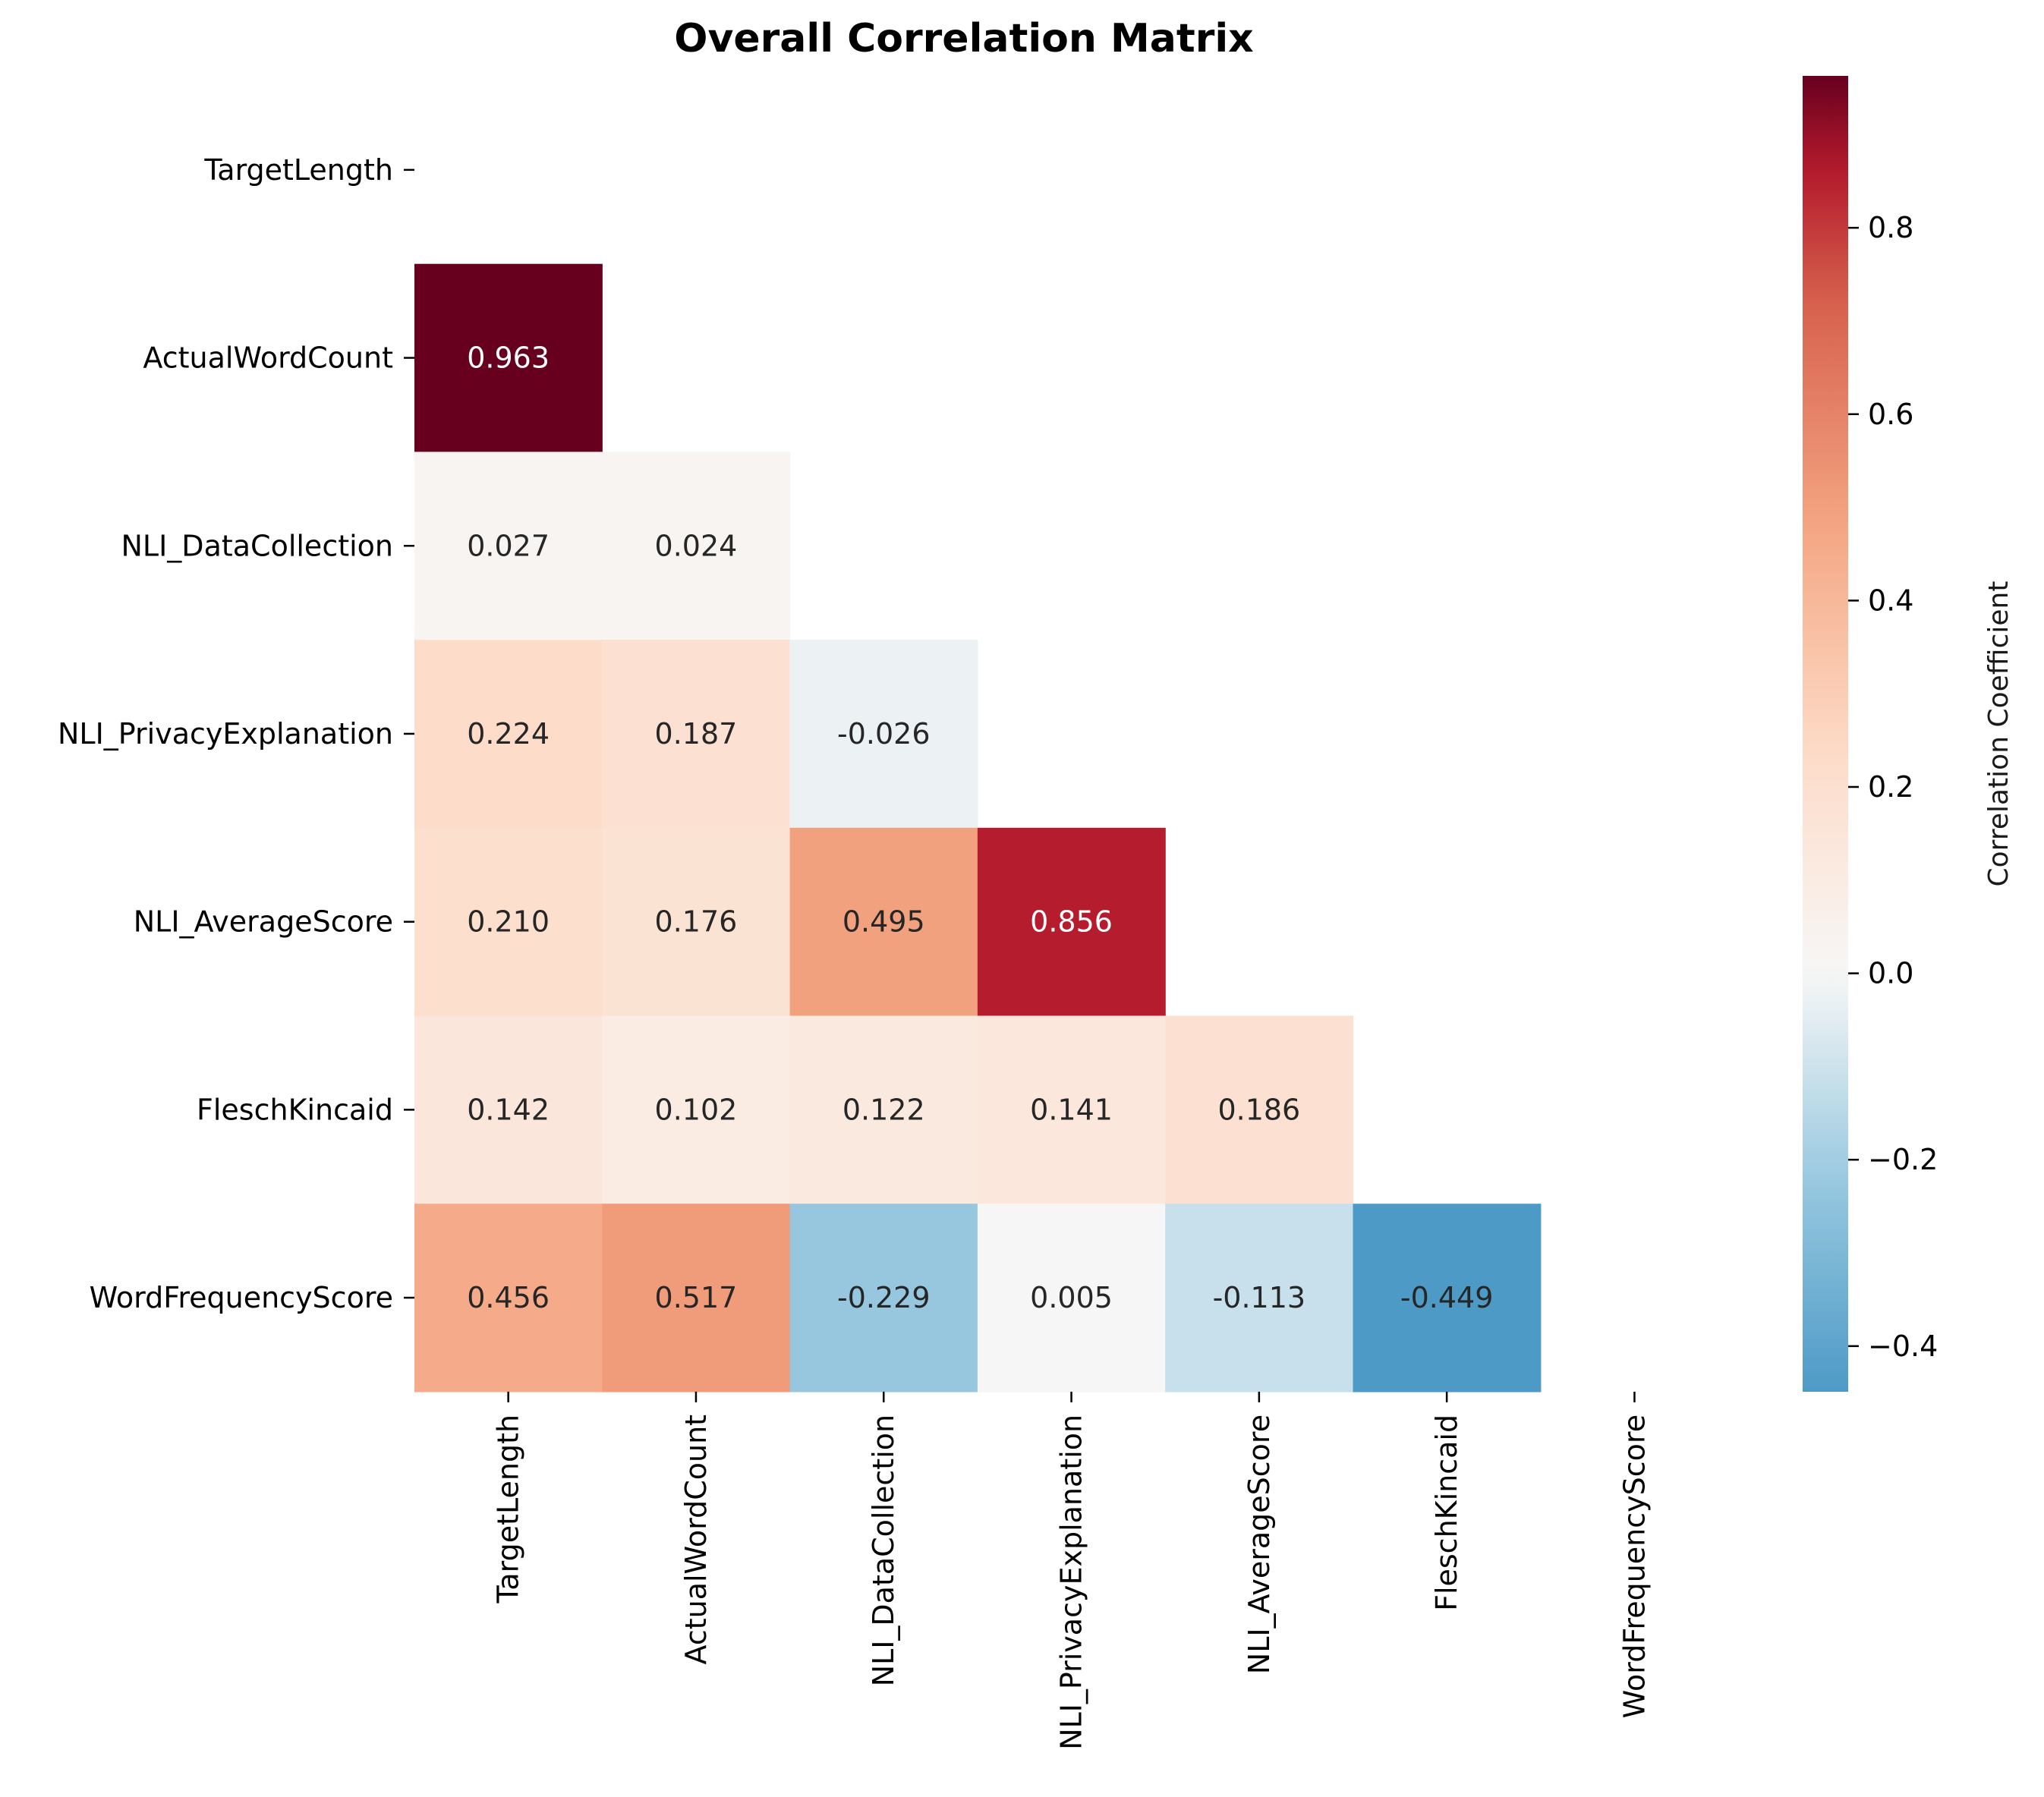  I want to click on cell-value-label: -0.229, so click(884, 1297).